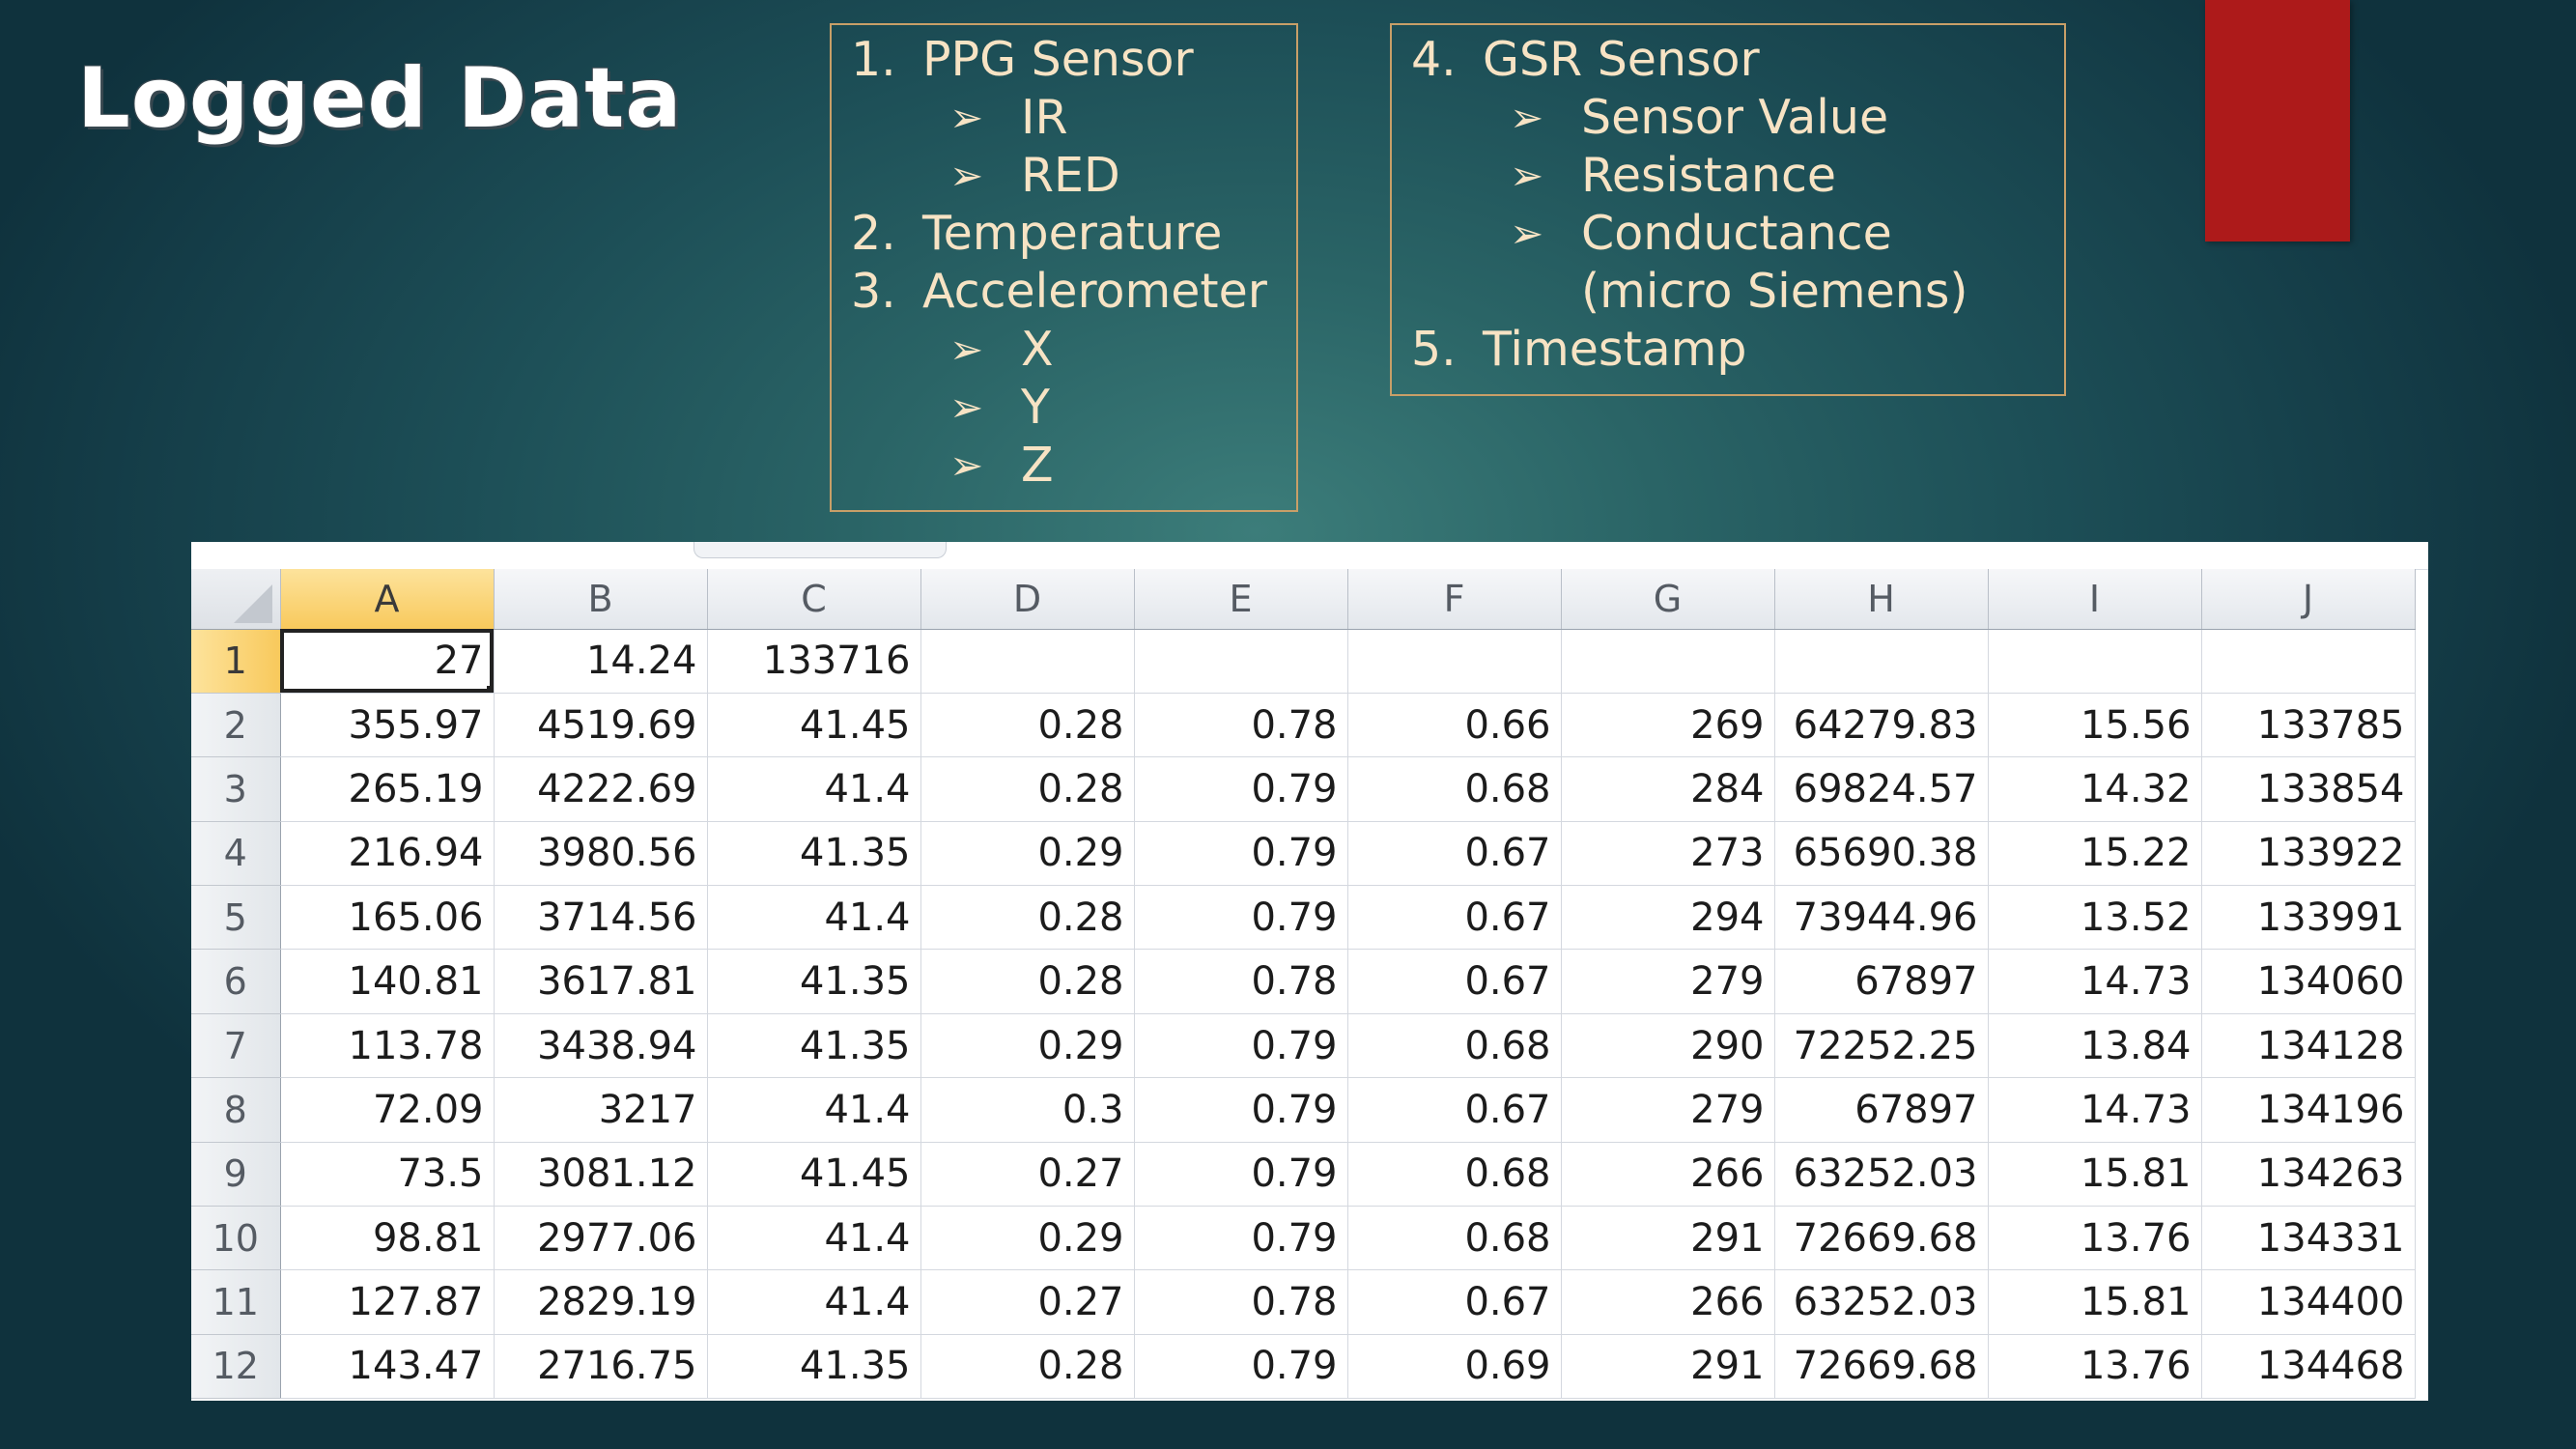  What do you see at coordinates (236, 1367) in the screenshot?
I see `row-header: 12` at bounding box center [236, 1367].